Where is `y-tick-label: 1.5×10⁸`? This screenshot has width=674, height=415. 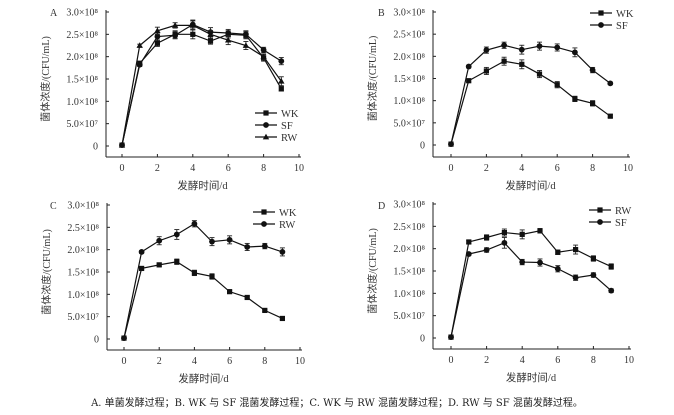
y-tick-label: 1.5×10⁸ is located at coordinates (83, 273).